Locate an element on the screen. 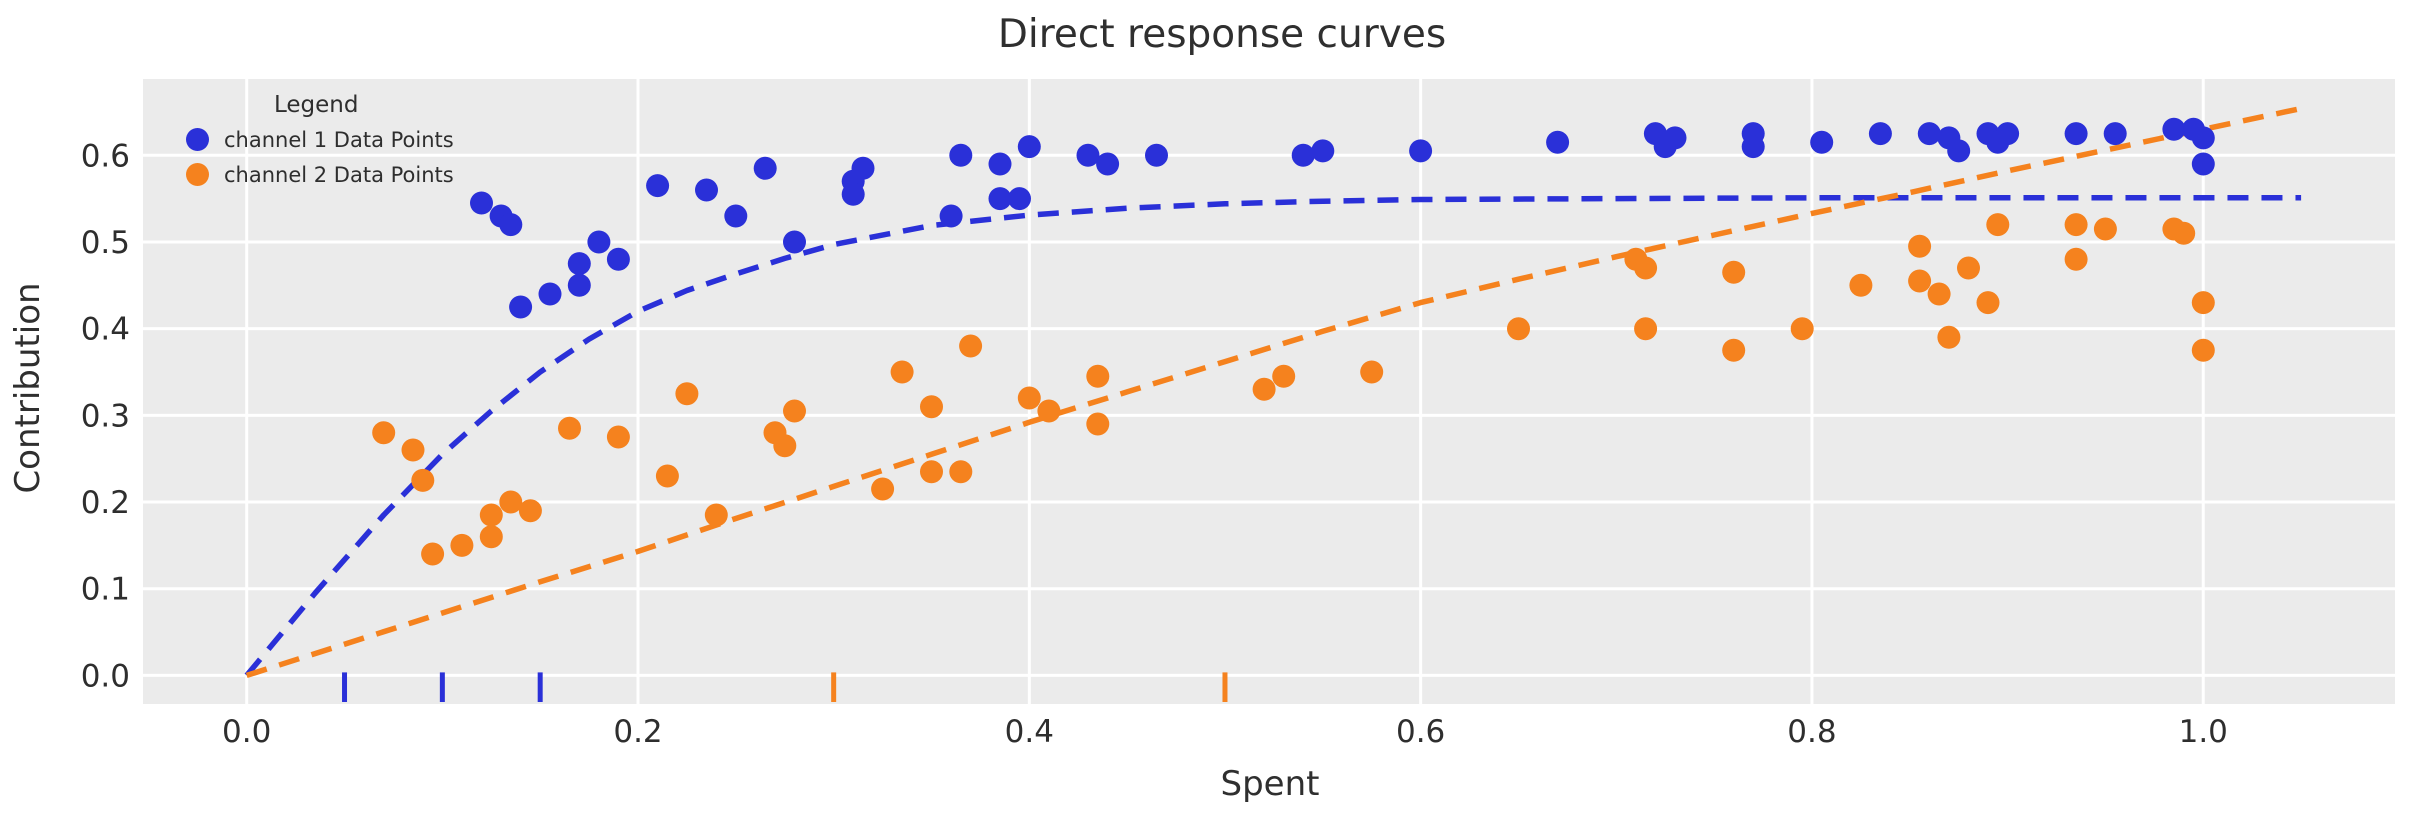 Image resolution: width=2423 pixels, height=823 pixels. x-tick-label: 0.6 is located at coordinates (1420, 732).